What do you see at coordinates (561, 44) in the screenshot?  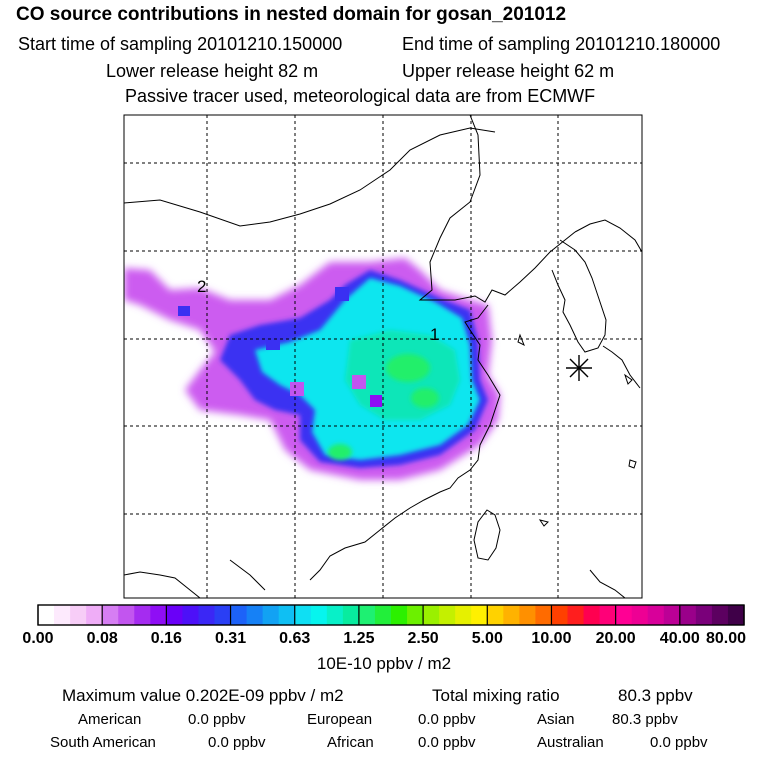 I see `end-time-label: End time of sampling 20101210.180000` at bounding box center [561, 44].